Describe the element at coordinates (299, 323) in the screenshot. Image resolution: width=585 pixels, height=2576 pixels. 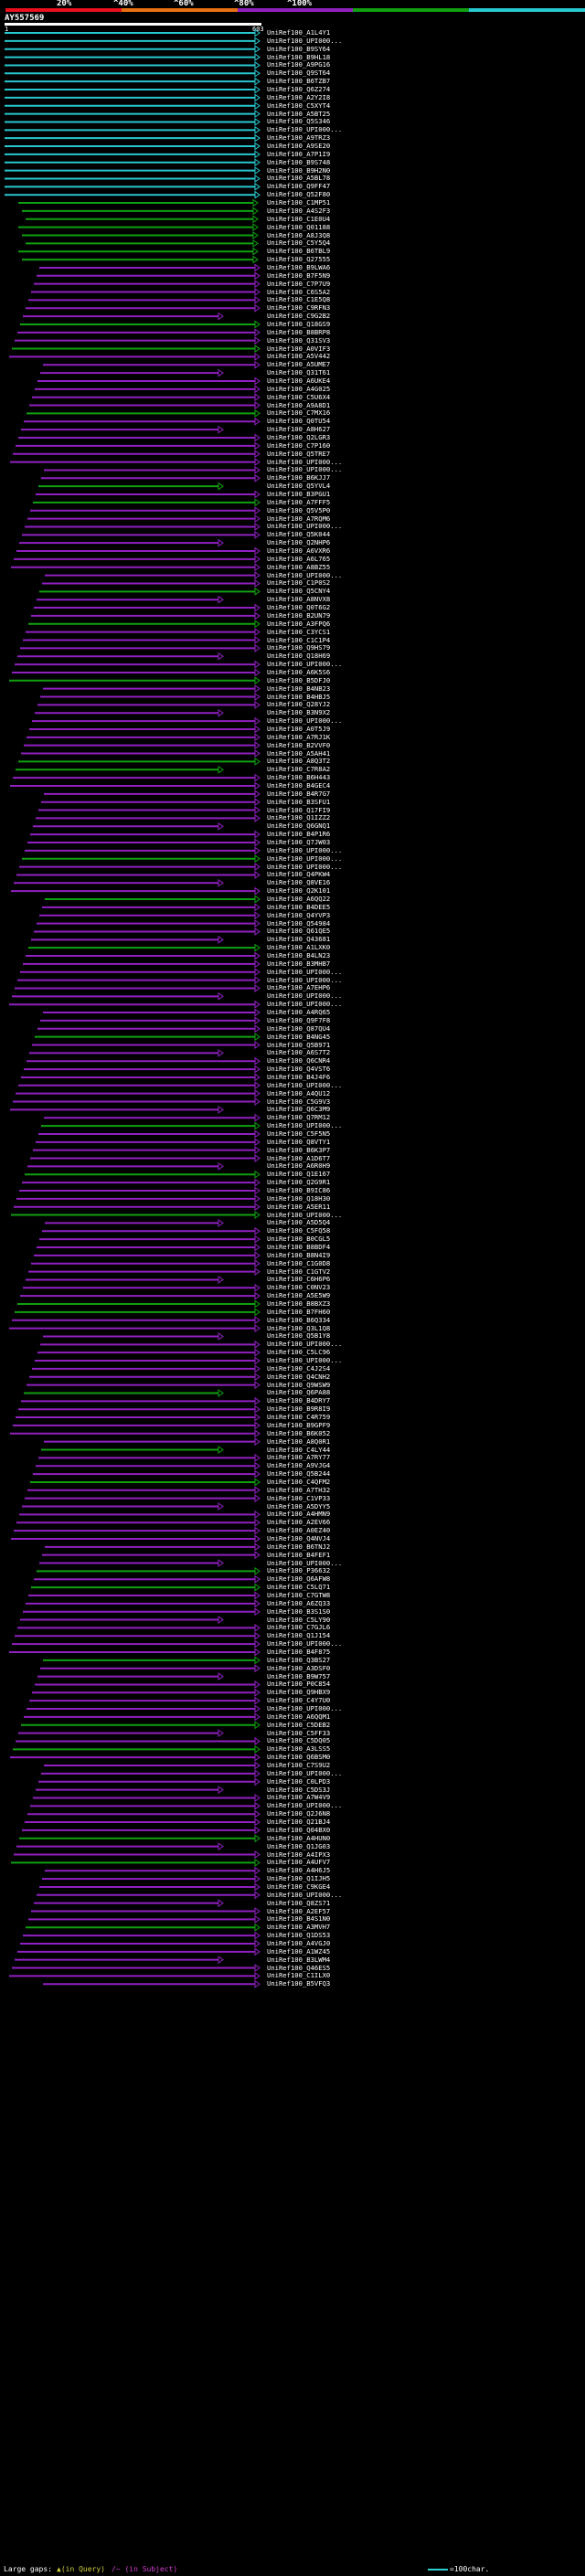
I see `hit-label: UniRef100_Q18GS9` at that location.